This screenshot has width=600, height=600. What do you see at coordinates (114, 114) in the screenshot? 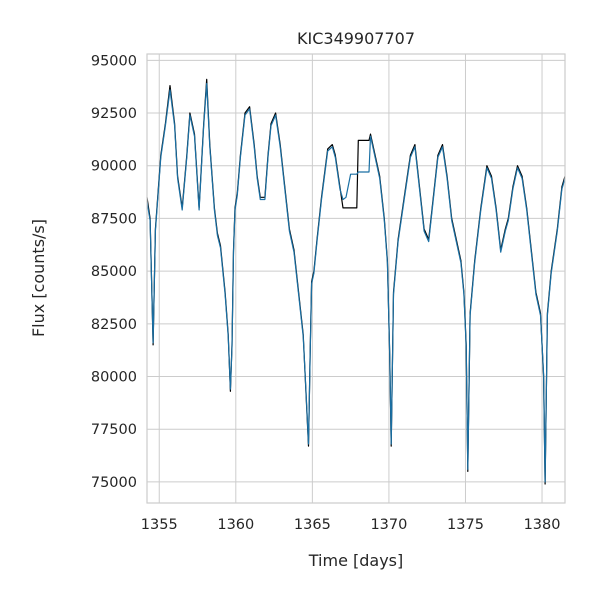
I see `y-tick-label: 92500` at bounding box center [114, 114].